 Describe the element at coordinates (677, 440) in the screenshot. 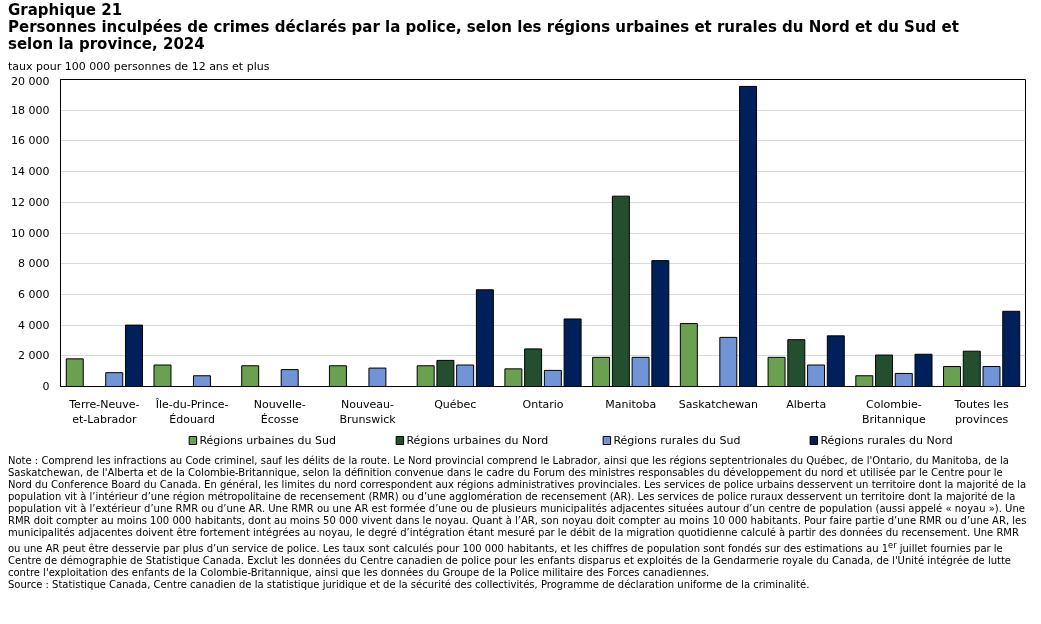

I see `legend-label: Régions rurales du Sud` at that location.